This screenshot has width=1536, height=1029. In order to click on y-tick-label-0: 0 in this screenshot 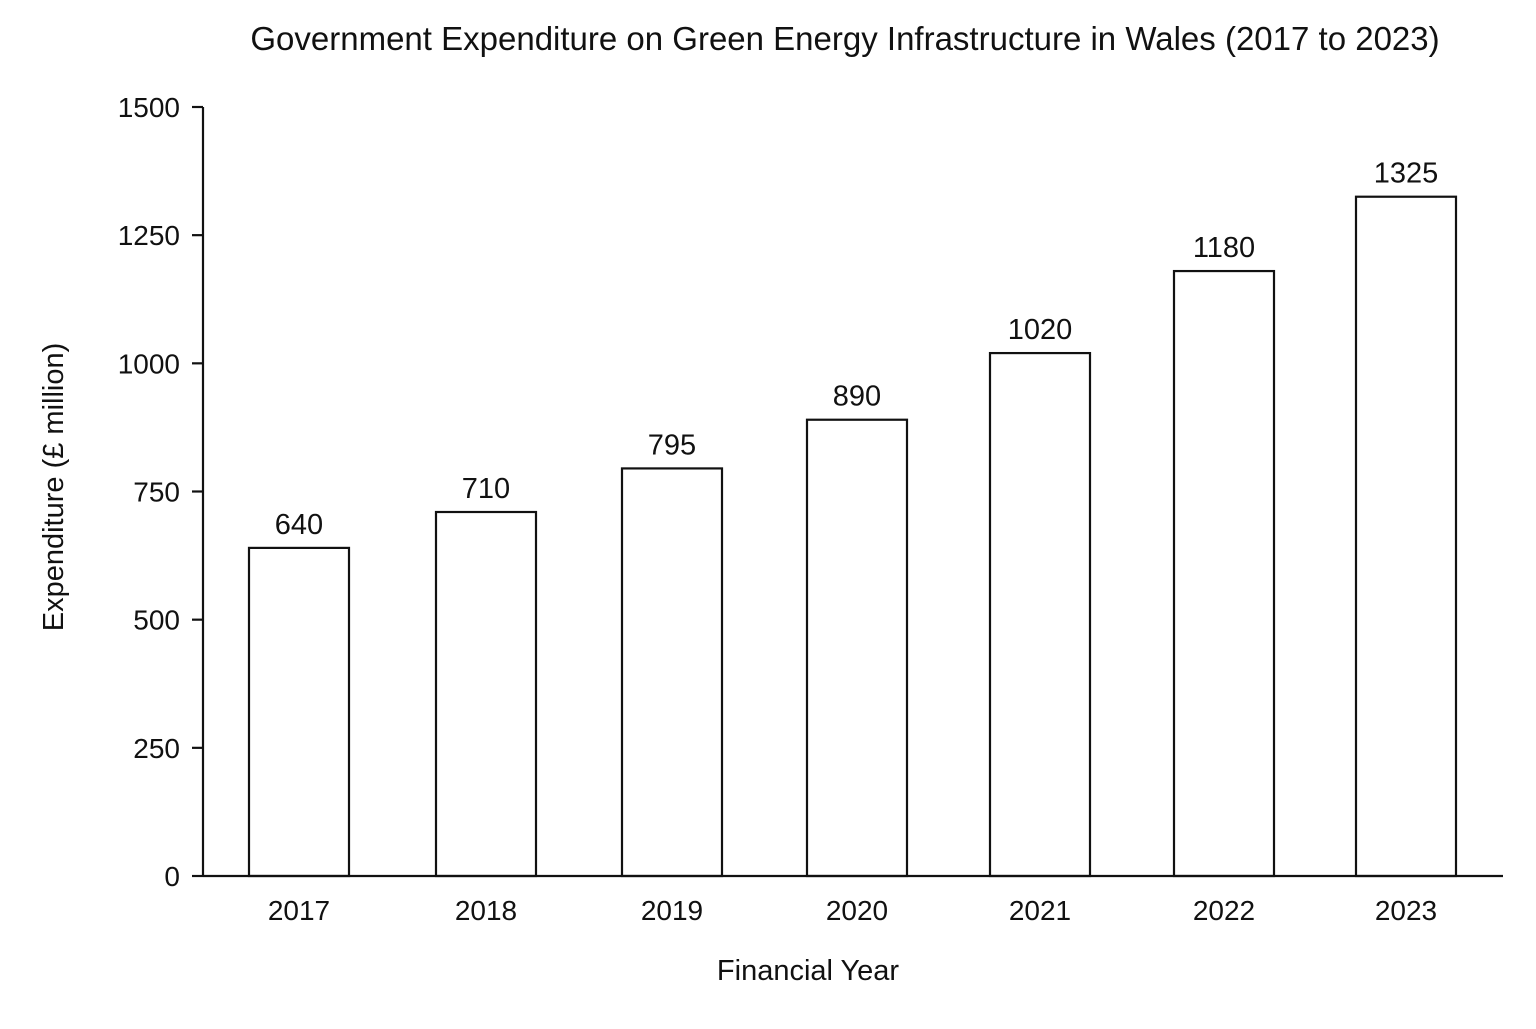, I will do `click(172, 876)`.